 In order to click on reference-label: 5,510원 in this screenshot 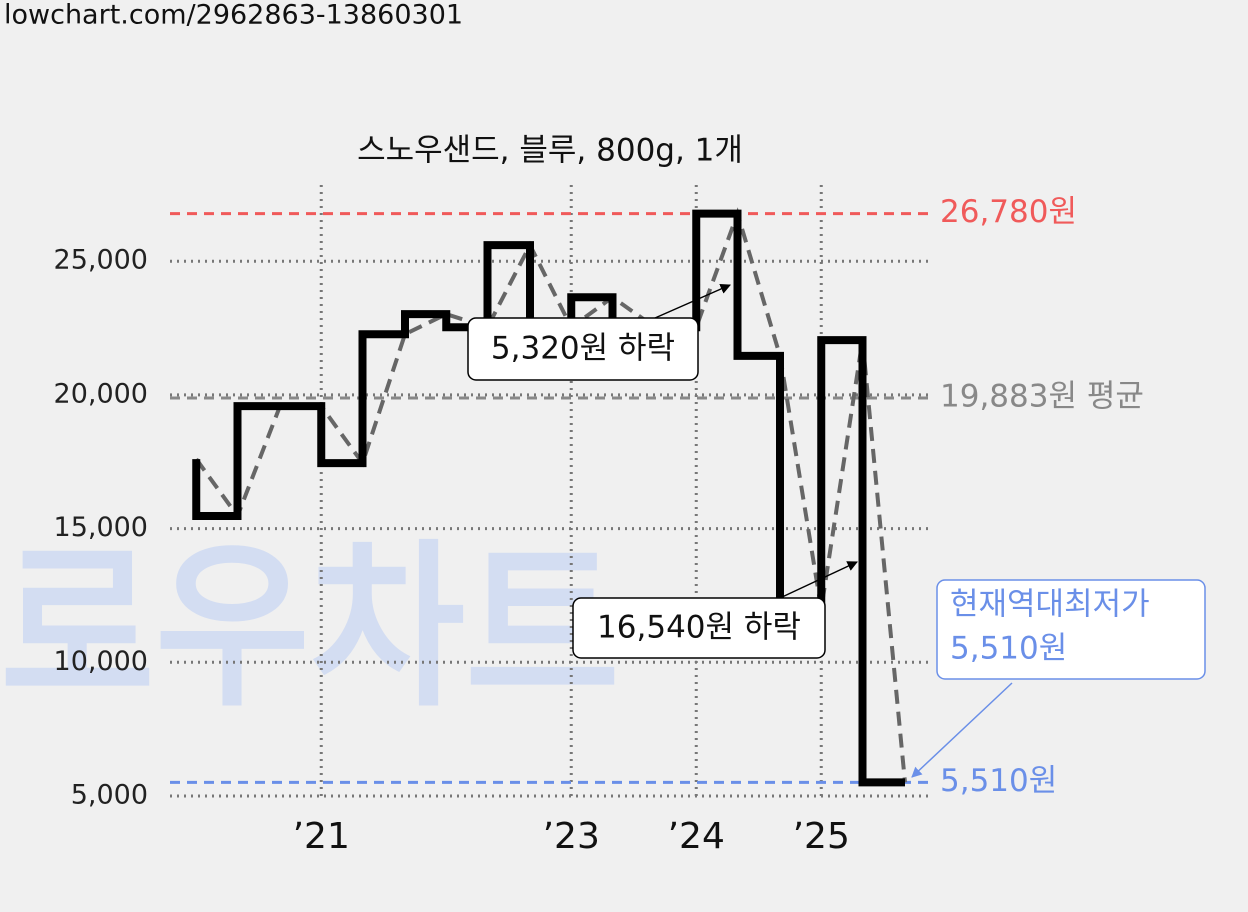, I will do `click(998, 781)`.